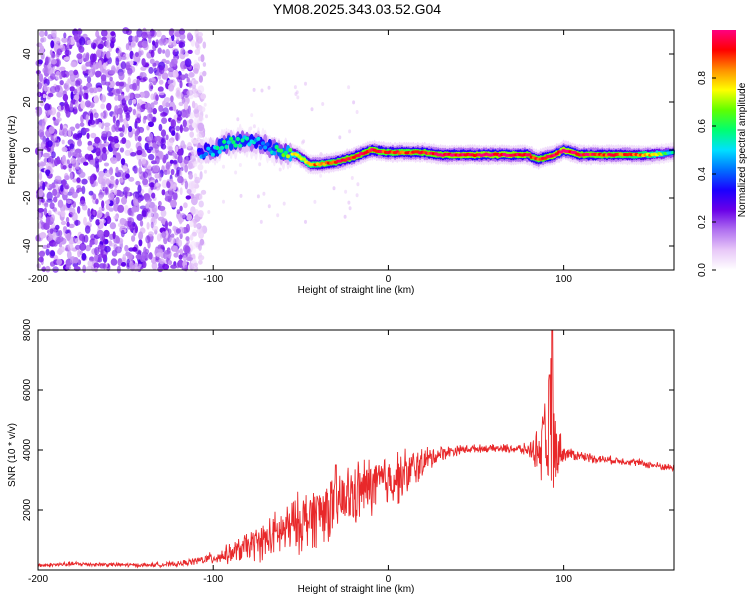  What do you see at coordinates (563, 279) in the screenshot?
I see `spectrogram-x-tick-label: 100` at bounding box center [563, 279].